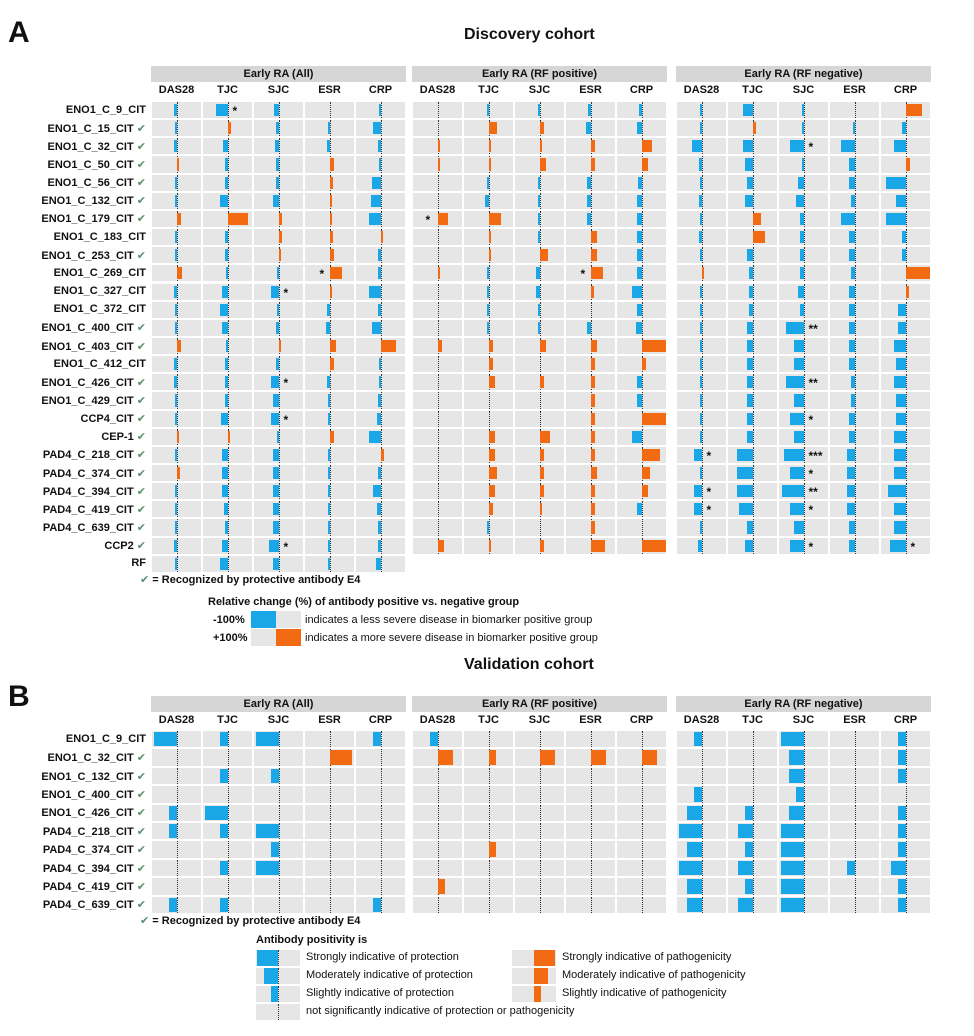 The image size is (974, 1036). Describe the element at coordinates (752, 720) in the screenshot. I see `column-header-tjc: TJC` at that location.